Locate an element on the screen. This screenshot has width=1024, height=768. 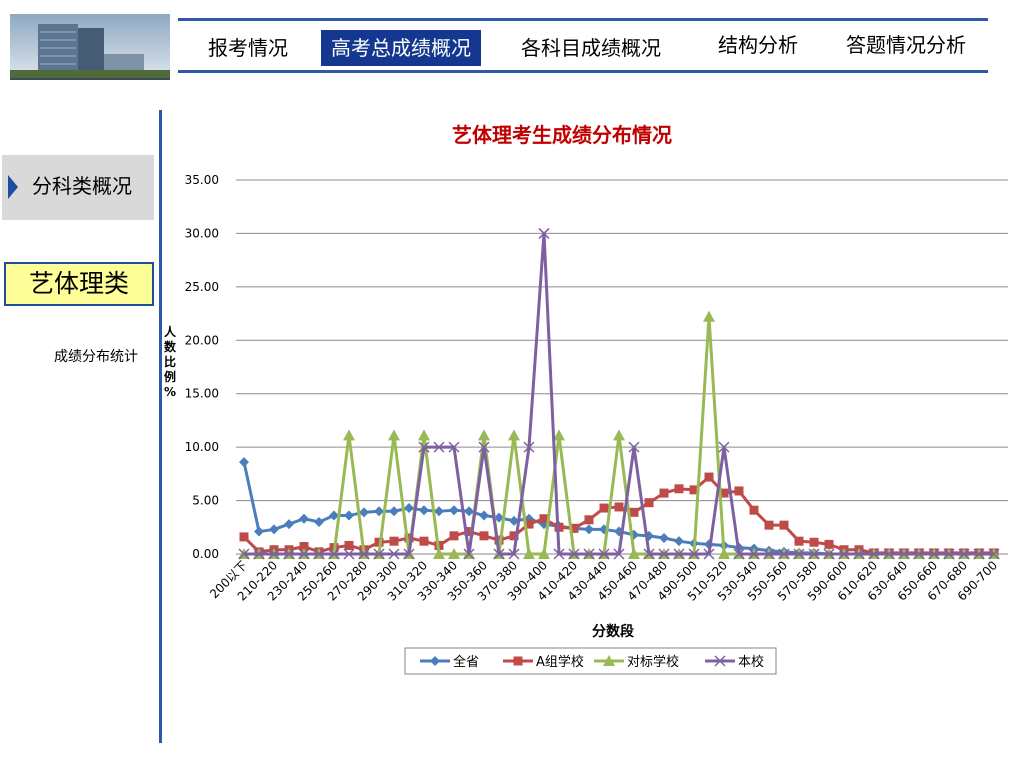
nav-tab-structure: 结构分析 is located at coordinates (758, 45).